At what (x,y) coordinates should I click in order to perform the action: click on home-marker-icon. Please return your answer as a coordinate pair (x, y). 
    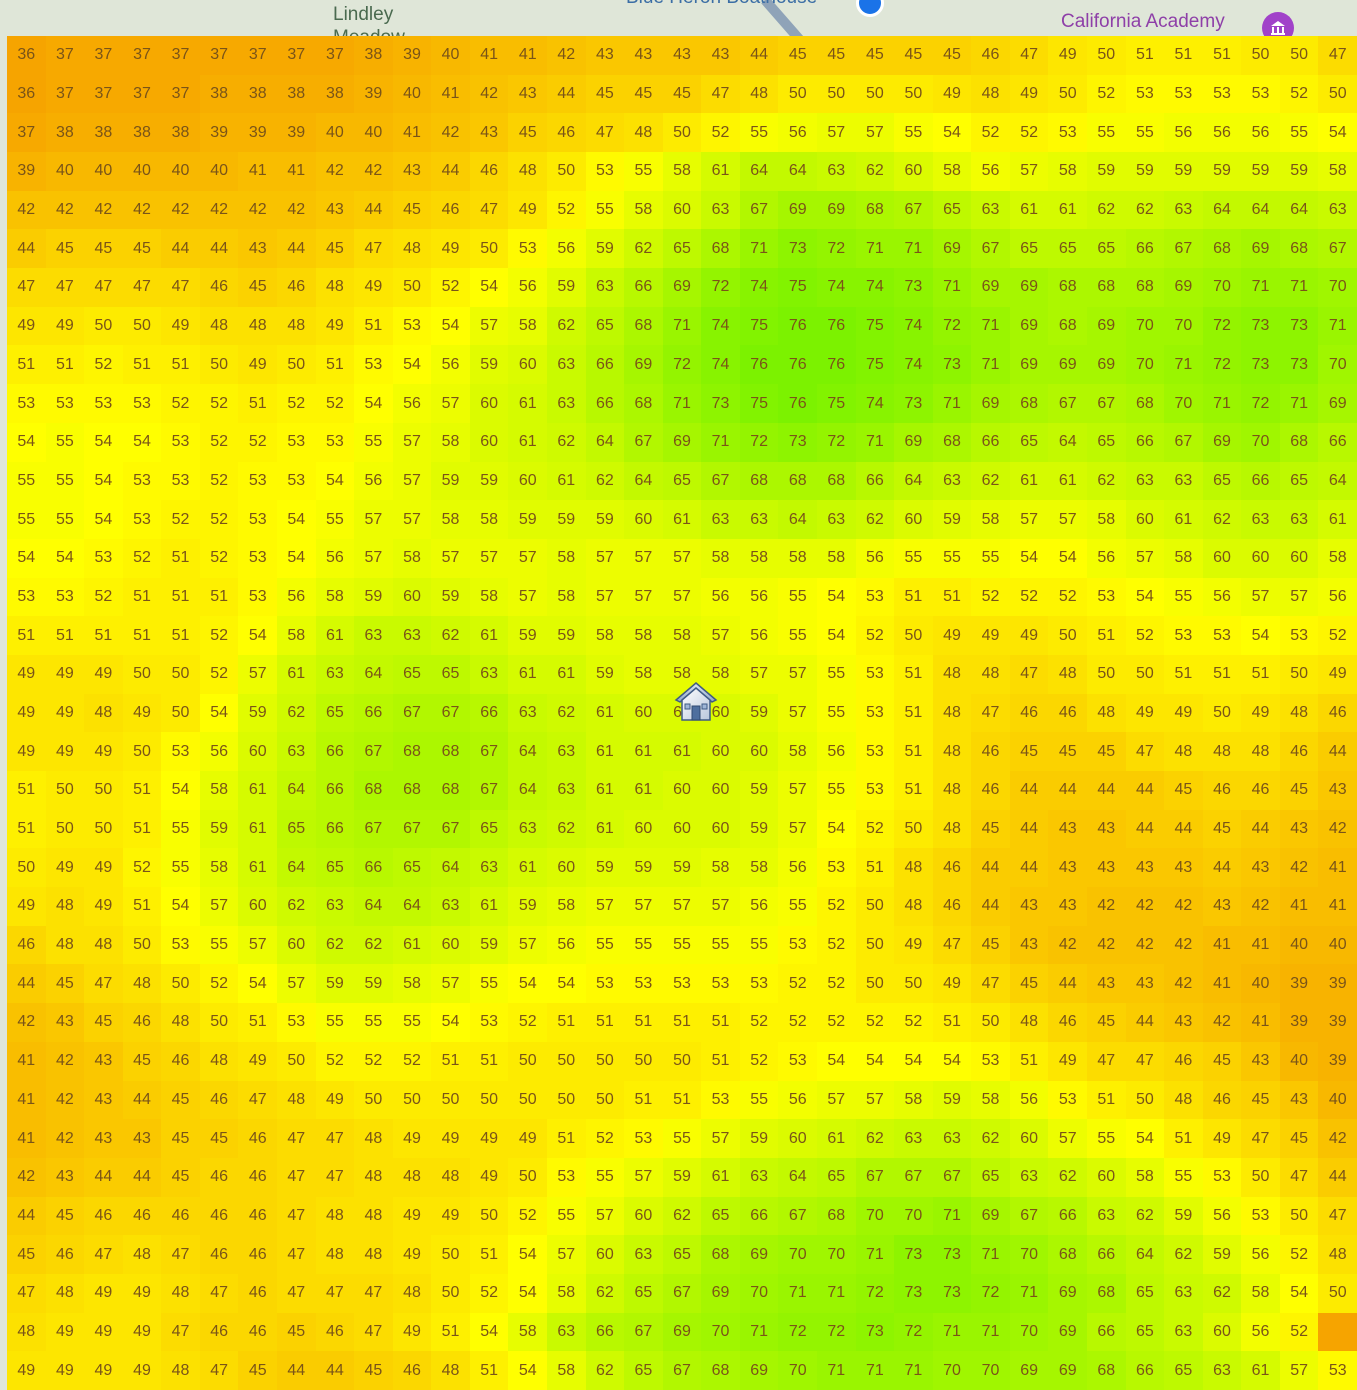
    Looking at the image, I should click on (696, 702).